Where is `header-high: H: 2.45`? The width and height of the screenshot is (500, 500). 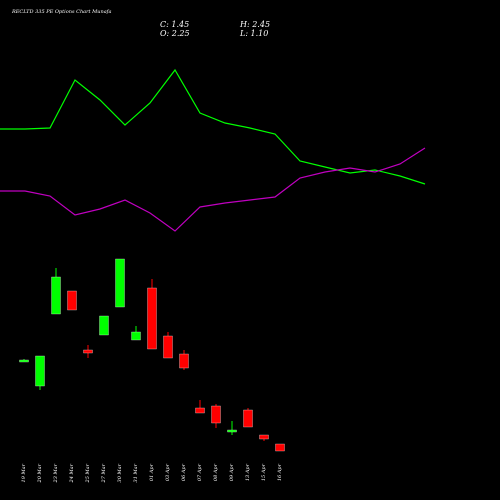 header-high: H: 2.45 is located at coordinates (254, 24).